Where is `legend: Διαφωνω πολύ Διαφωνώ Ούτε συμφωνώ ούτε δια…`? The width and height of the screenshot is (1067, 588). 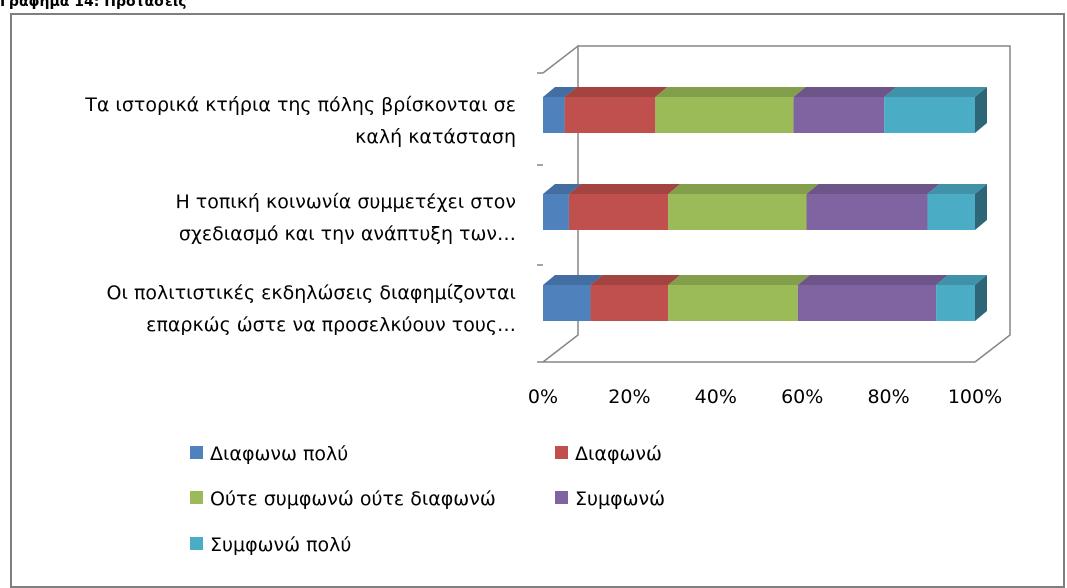
legend: Διαφωνω πολύ Διαφωνώ Ούτε συμφωνώ ούτε δια… is located at coordinates (427, 499).